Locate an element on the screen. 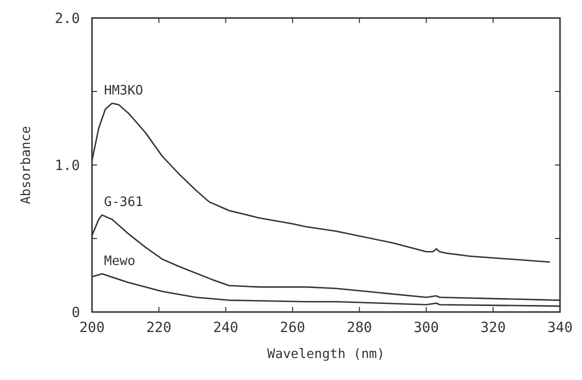 The width and height of the screenshot is (582, 380). x-tick-label: 320 is located at coordinates (493, 328).